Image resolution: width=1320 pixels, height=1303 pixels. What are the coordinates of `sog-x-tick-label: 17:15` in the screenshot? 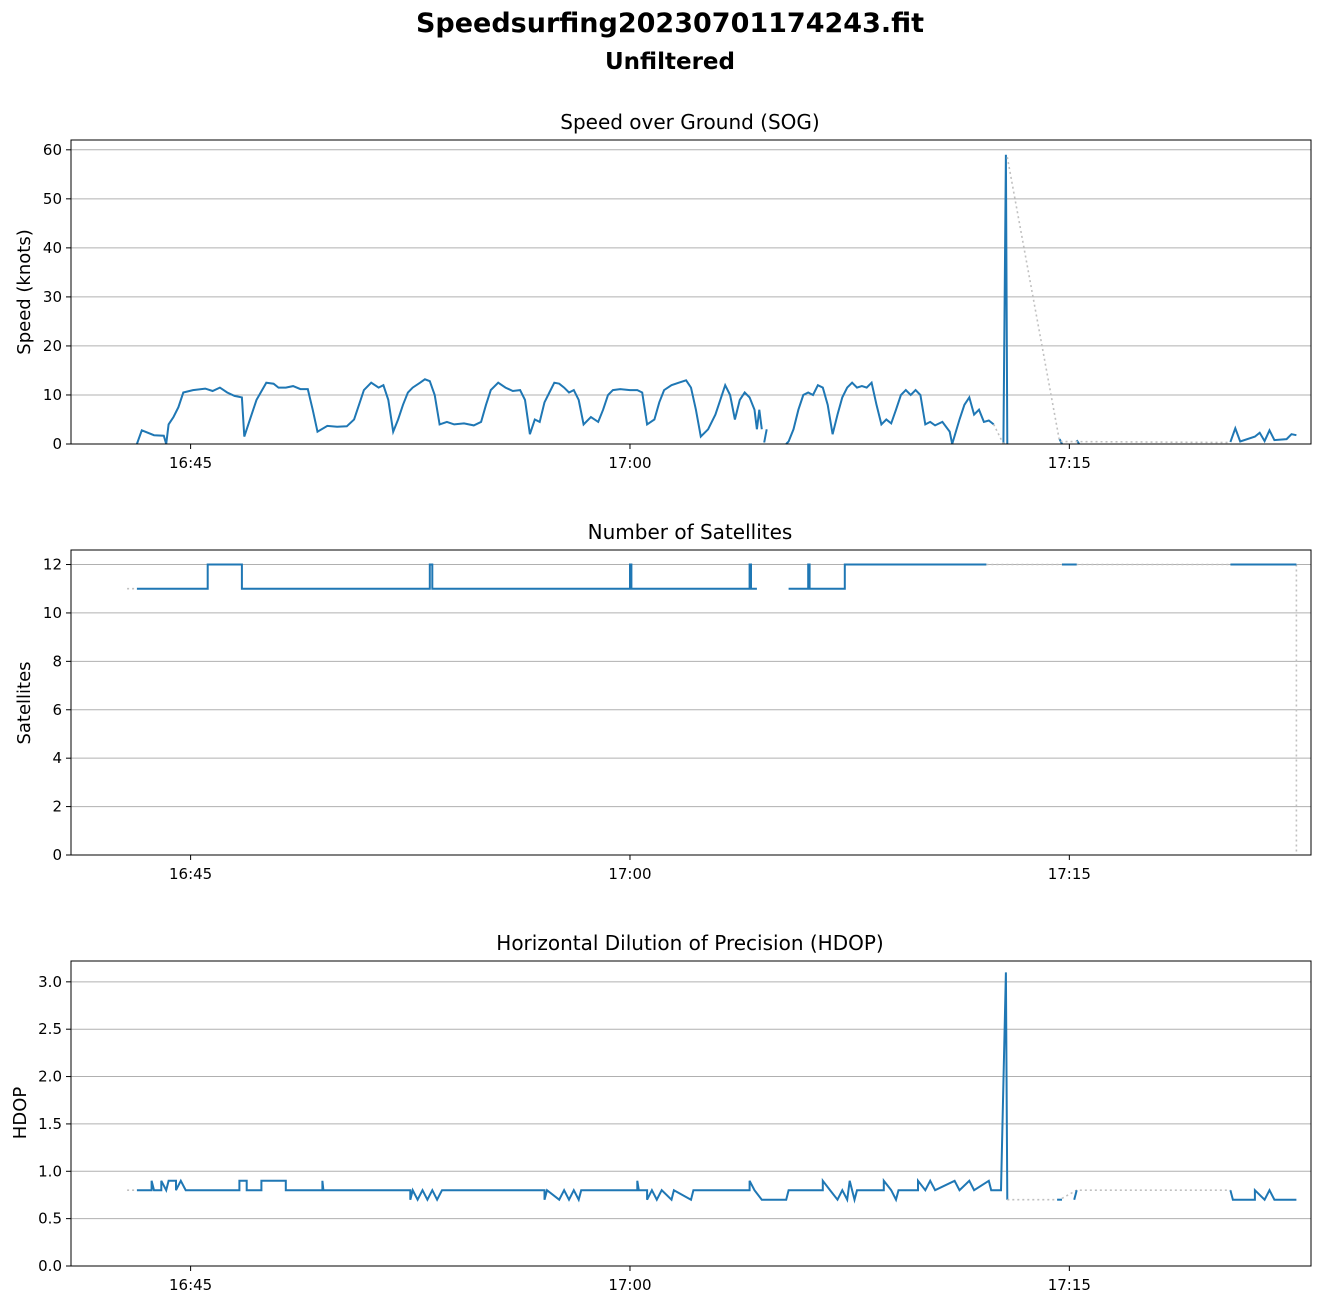 It's located at (1069, 463).